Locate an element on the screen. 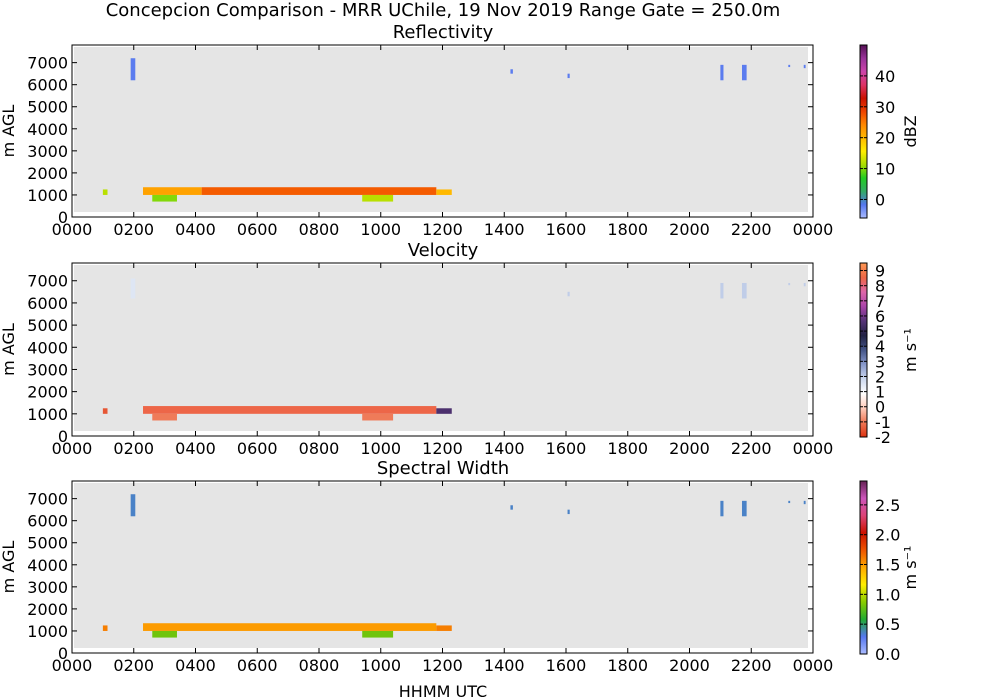 The height and width of the screenshot is (700, 1000). colorbar-tick-label: 1.0 is located at coordinates (887, 594).